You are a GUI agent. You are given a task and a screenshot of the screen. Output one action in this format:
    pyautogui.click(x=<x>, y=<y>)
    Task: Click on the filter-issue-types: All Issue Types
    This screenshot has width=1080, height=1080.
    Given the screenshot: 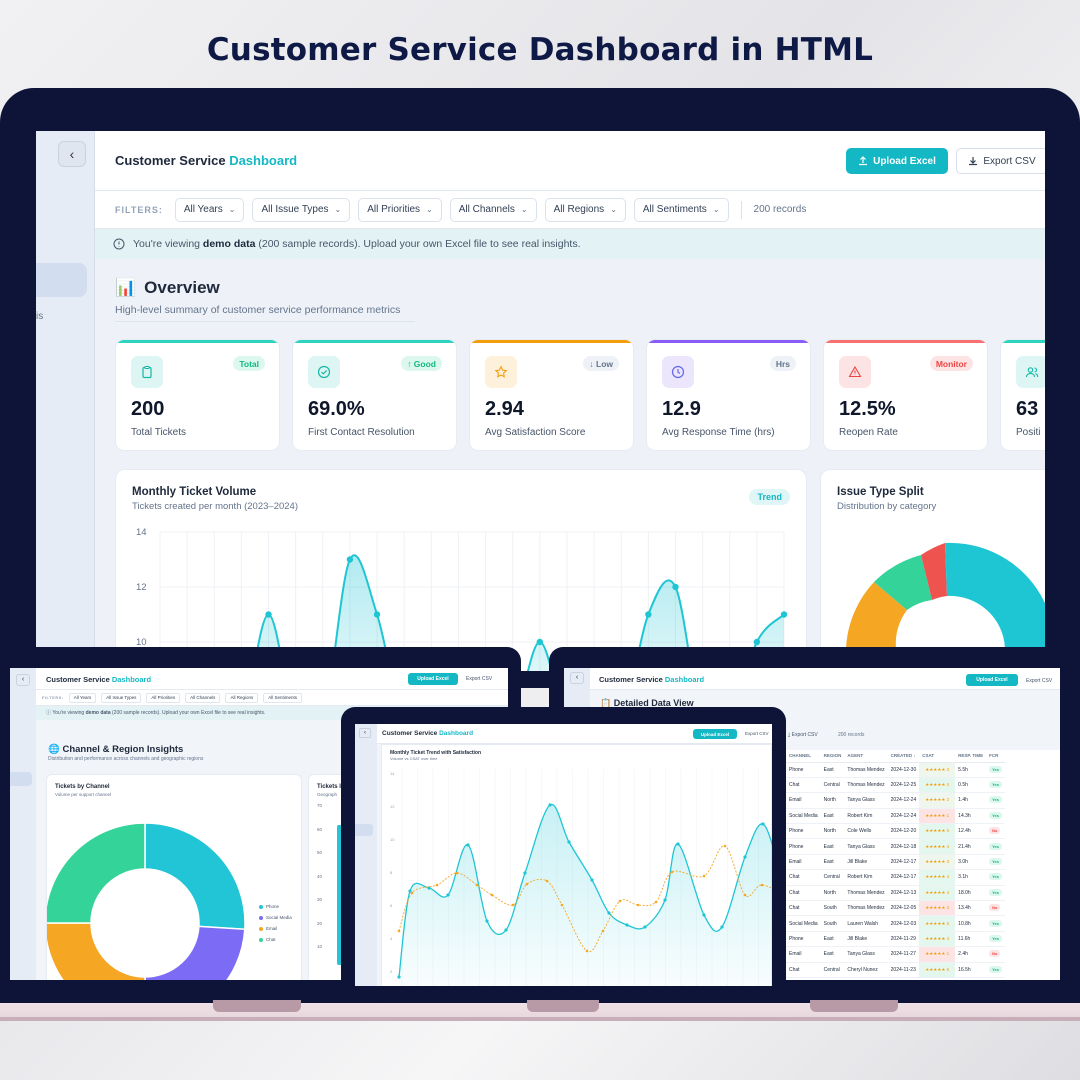 What is the action you would take?
    pyautogui.click(x=121, y=697)
    